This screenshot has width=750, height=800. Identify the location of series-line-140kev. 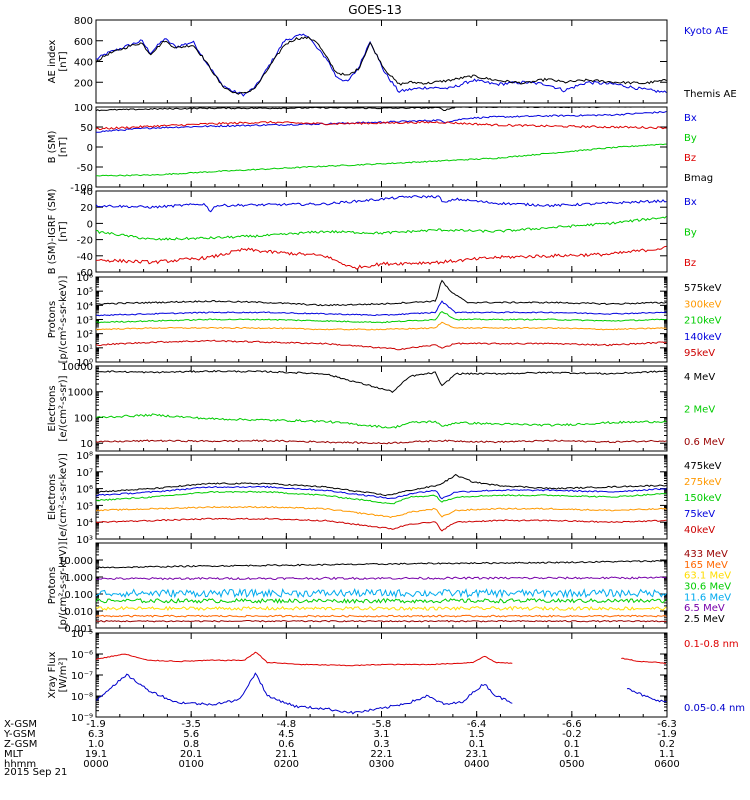
(381, 308).